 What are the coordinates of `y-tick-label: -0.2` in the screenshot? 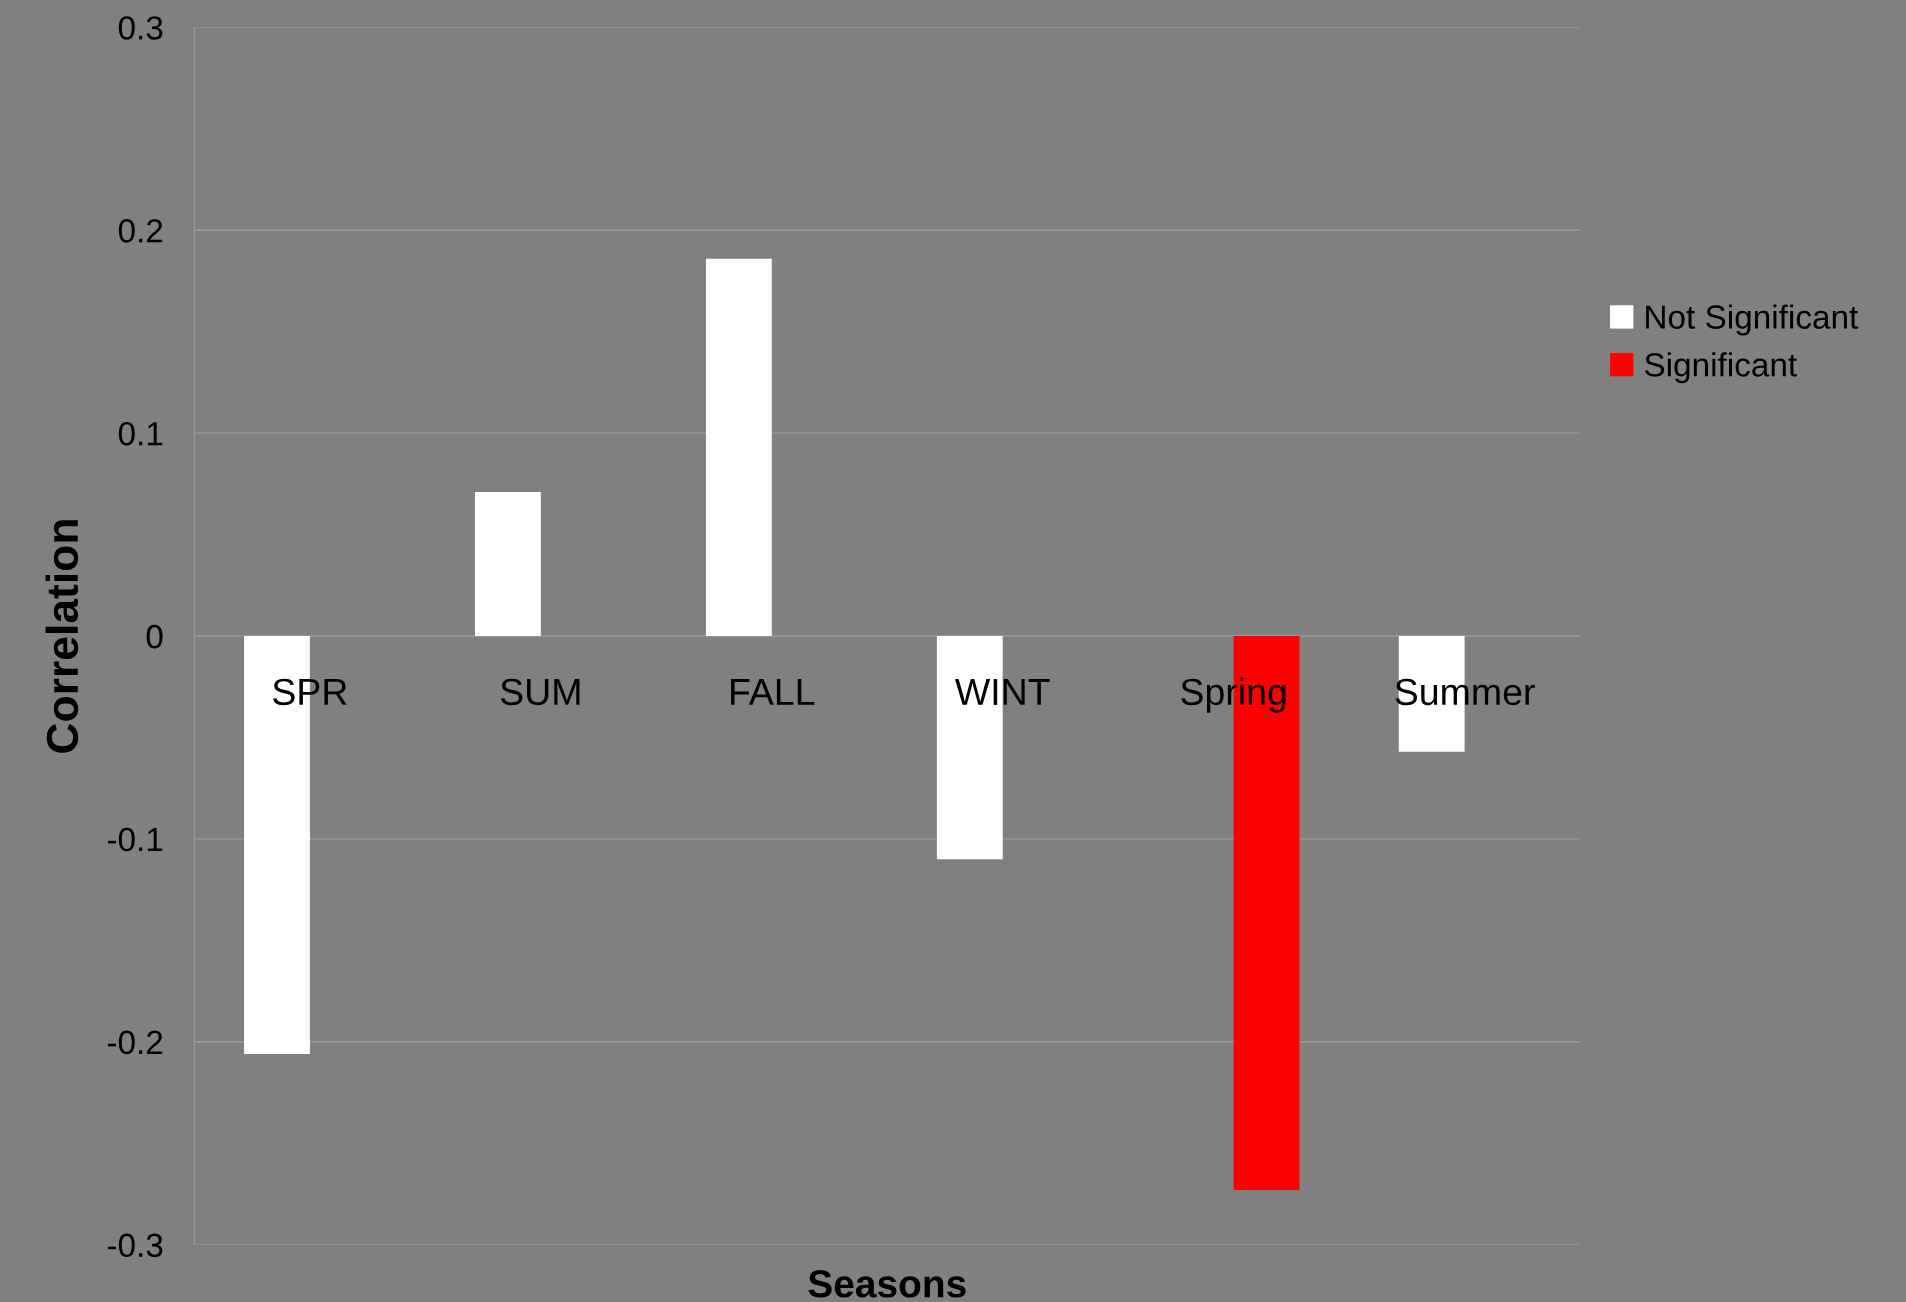 It's located at (135, 1042).